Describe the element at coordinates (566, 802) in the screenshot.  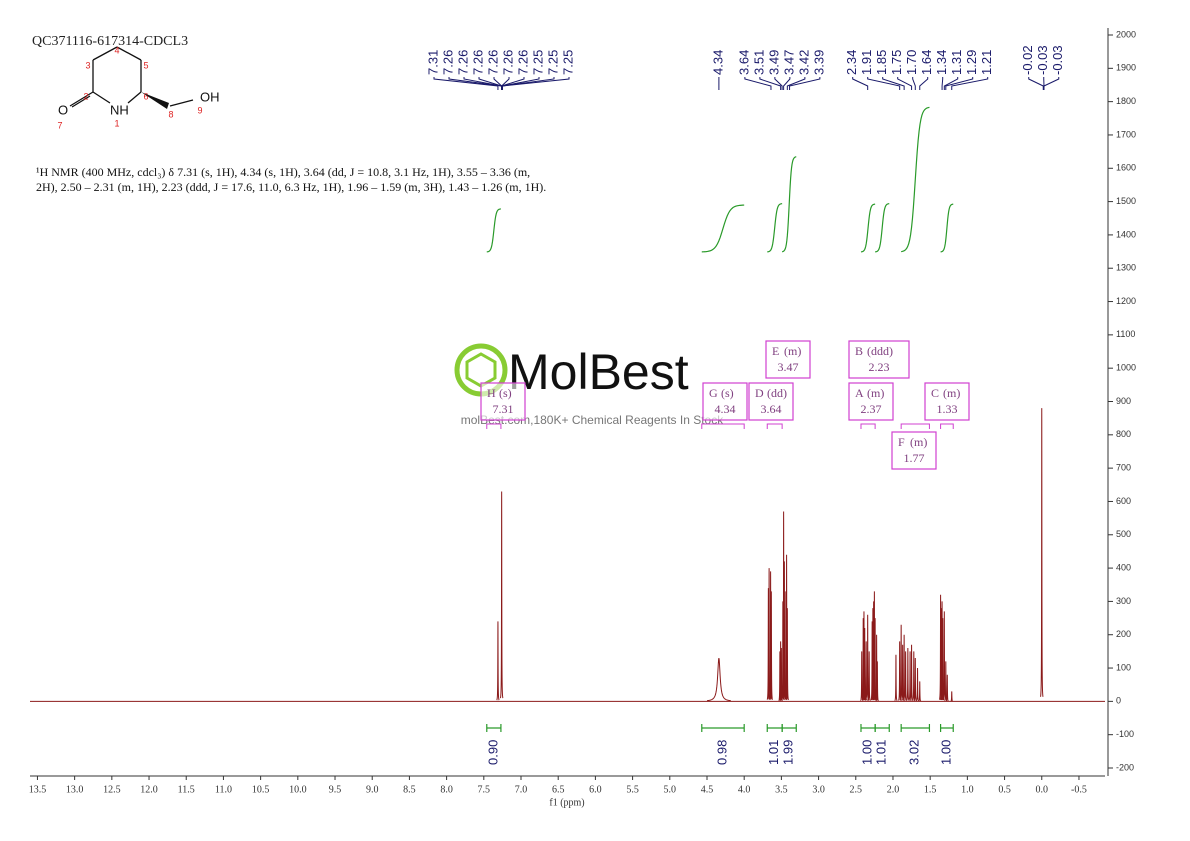
I see `x-axis-label: f1 (ppm)` at that location.